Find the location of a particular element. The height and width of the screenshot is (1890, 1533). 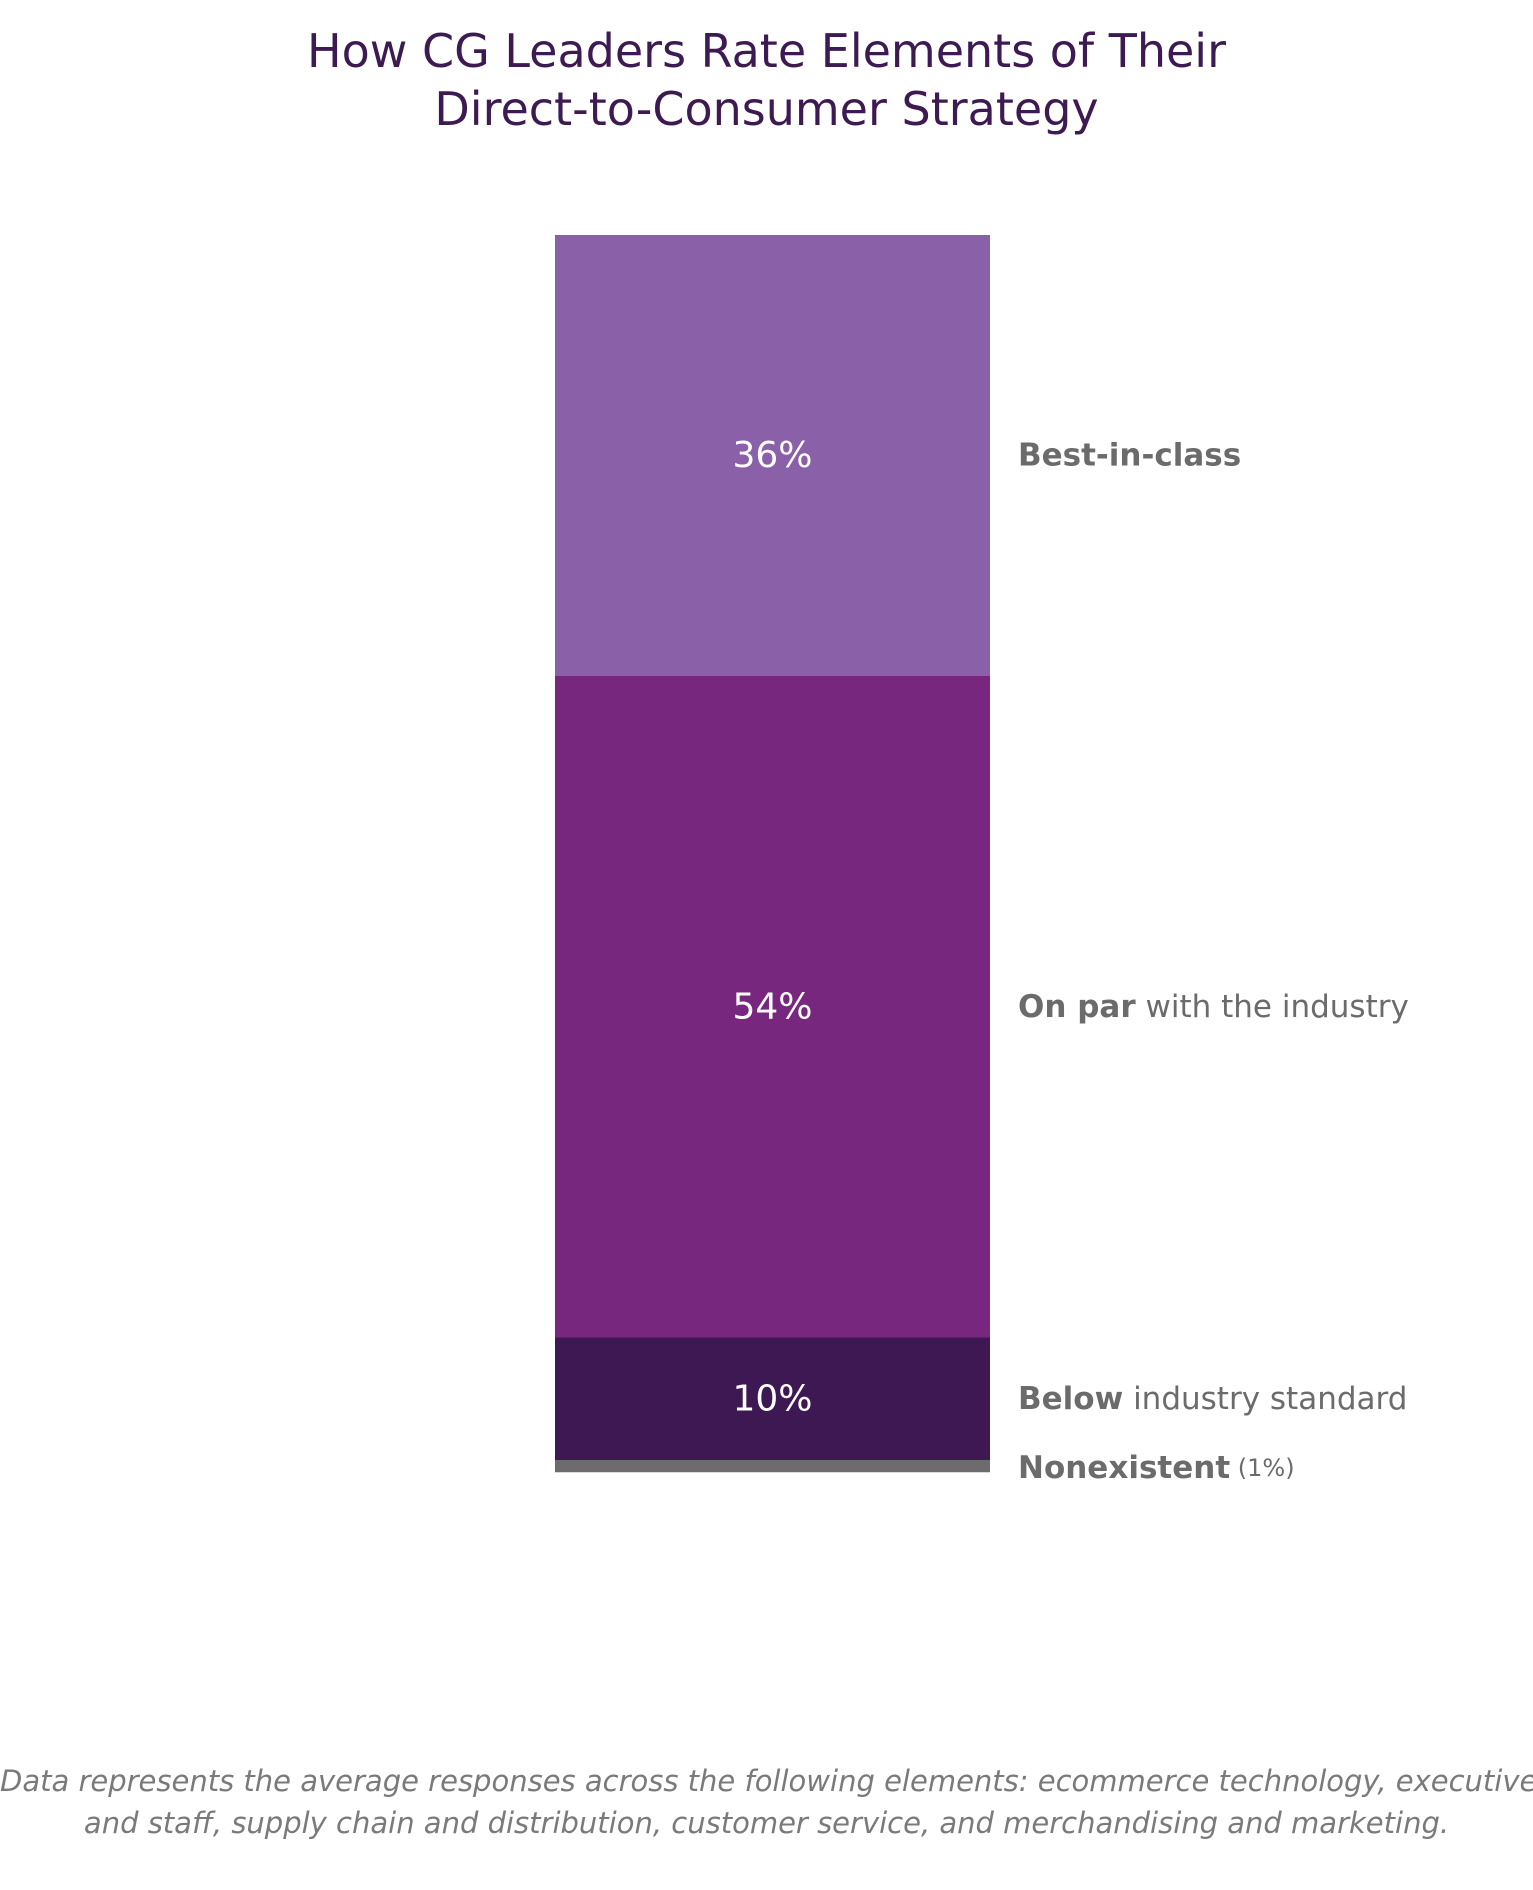

category-label-bold-below-industry-standard: Below is located at coordinates (1070, 1399).